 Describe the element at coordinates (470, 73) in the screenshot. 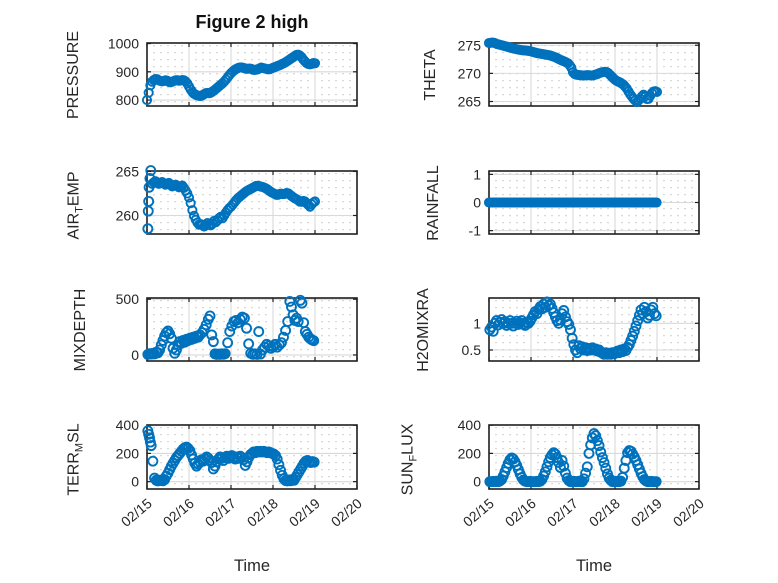

I see `y-tick-label: 270` at that location.